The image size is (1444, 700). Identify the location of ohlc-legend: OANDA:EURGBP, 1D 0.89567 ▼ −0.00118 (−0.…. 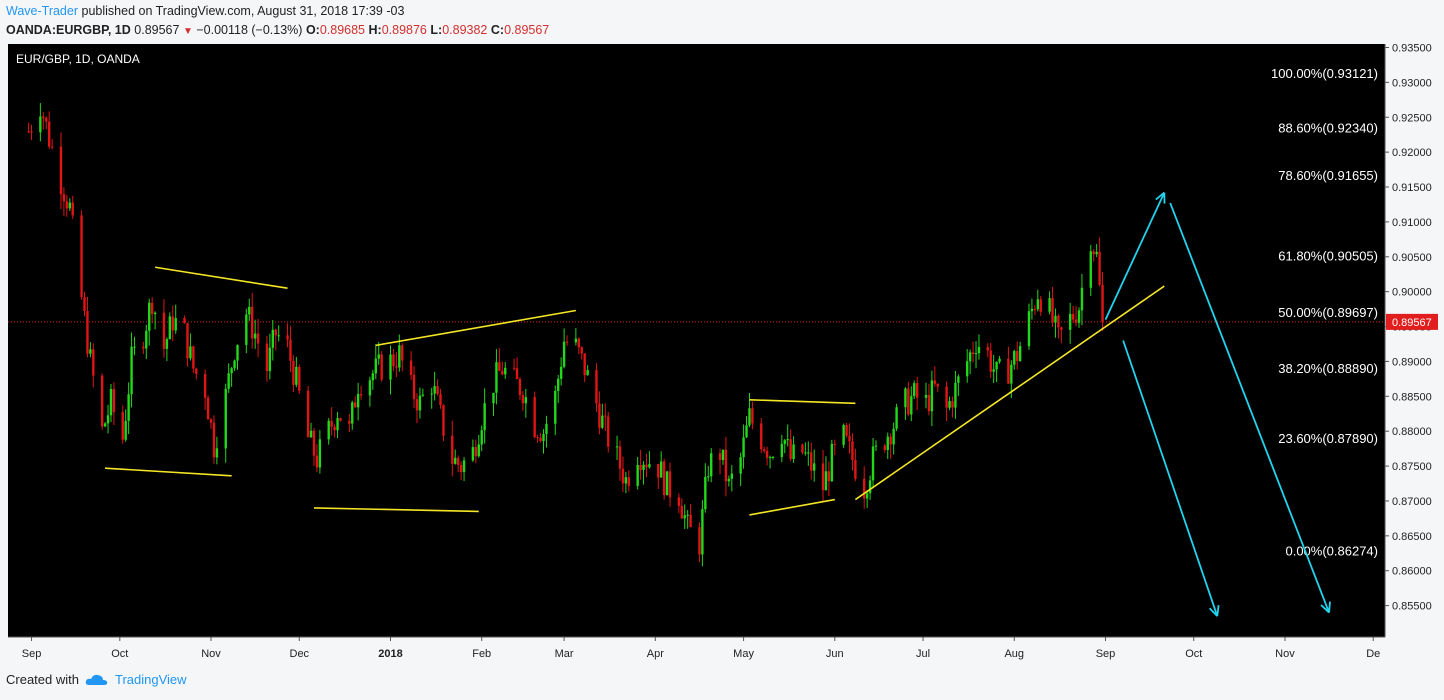
(277, 31).